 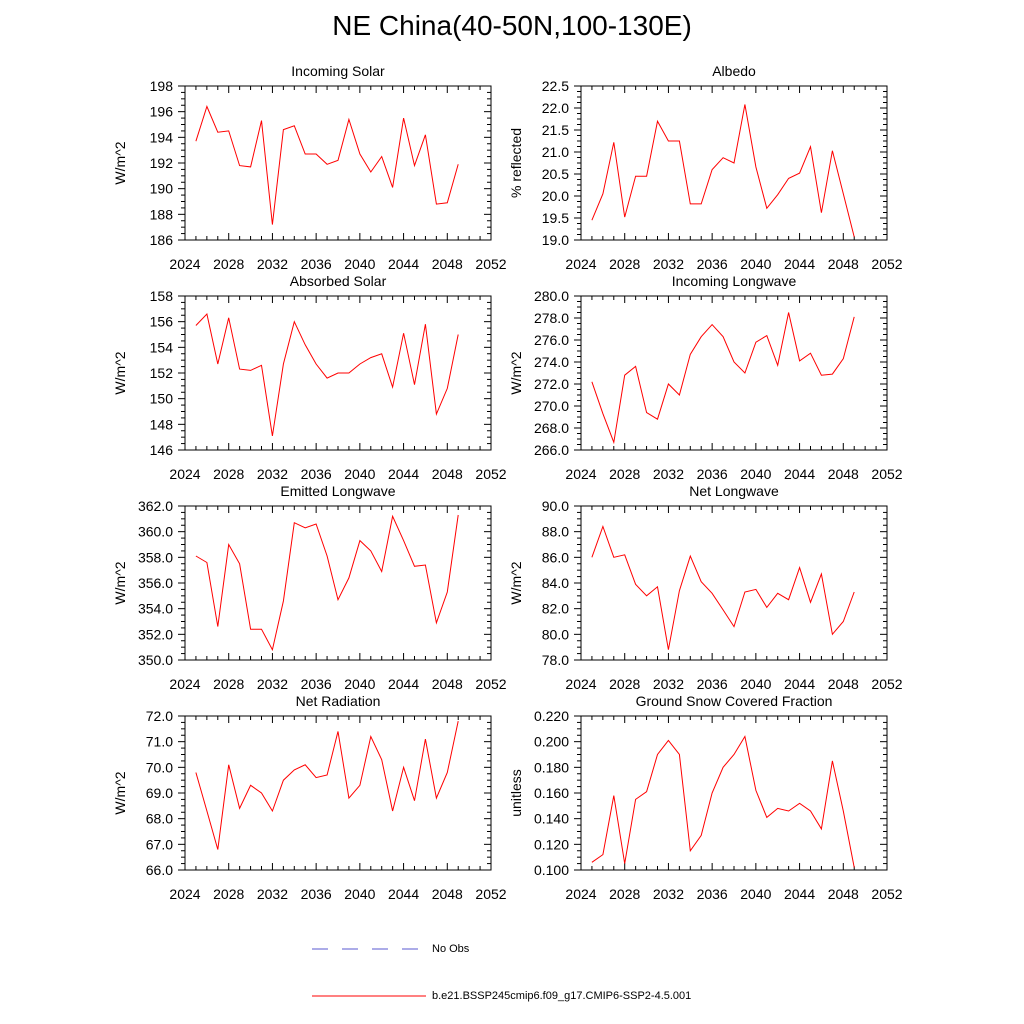 What do you see at coordinates (555, 174) in the screenshot?
I see `y-tick-label: 20.5` at bounding box center [555, 174].